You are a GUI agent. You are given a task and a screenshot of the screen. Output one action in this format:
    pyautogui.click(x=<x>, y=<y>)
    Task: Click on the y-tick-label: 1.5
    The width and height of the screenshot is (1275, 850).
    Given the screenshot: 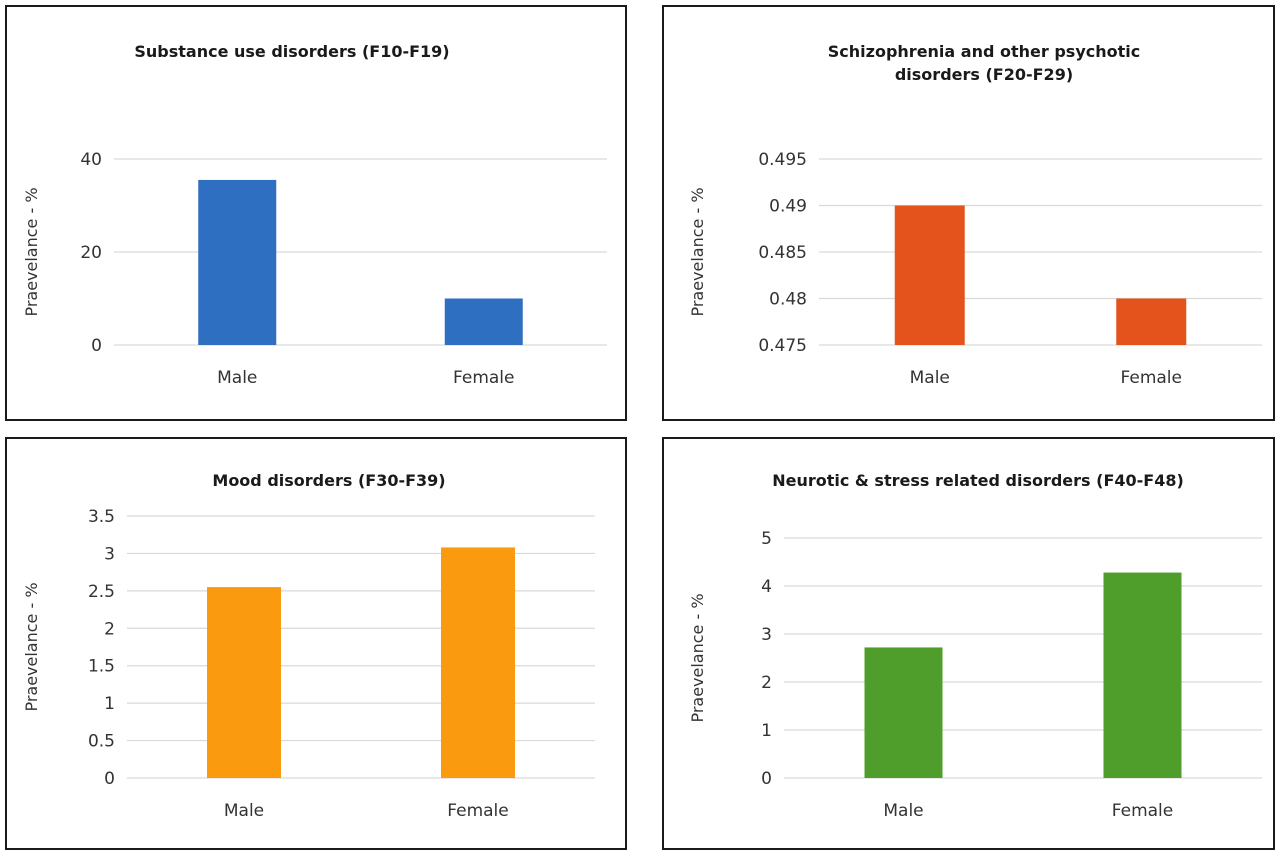 What is the action you would take?
    pyautogui.click(x=101, y=667)
    